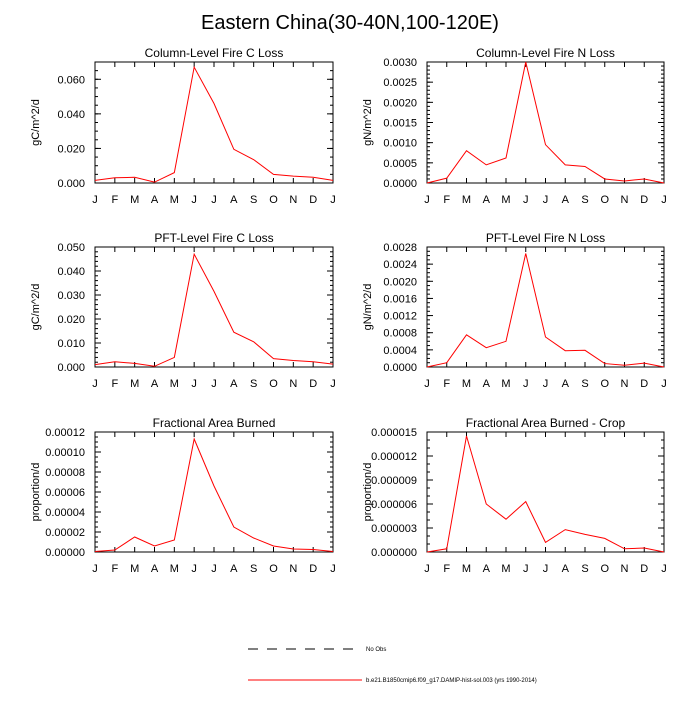  What do you see at coordinates (65, 533) in the screenshot?
I see `y-tick-label: 0.00002` at bounding box center [65, 533].